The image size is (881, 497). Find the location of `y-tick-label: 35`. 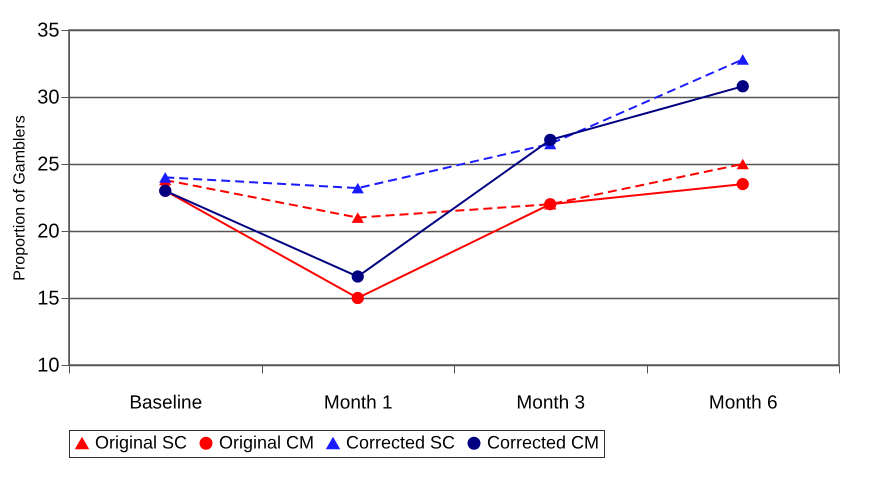

y-tick-label: 35 is located at coordinates (48, 31).